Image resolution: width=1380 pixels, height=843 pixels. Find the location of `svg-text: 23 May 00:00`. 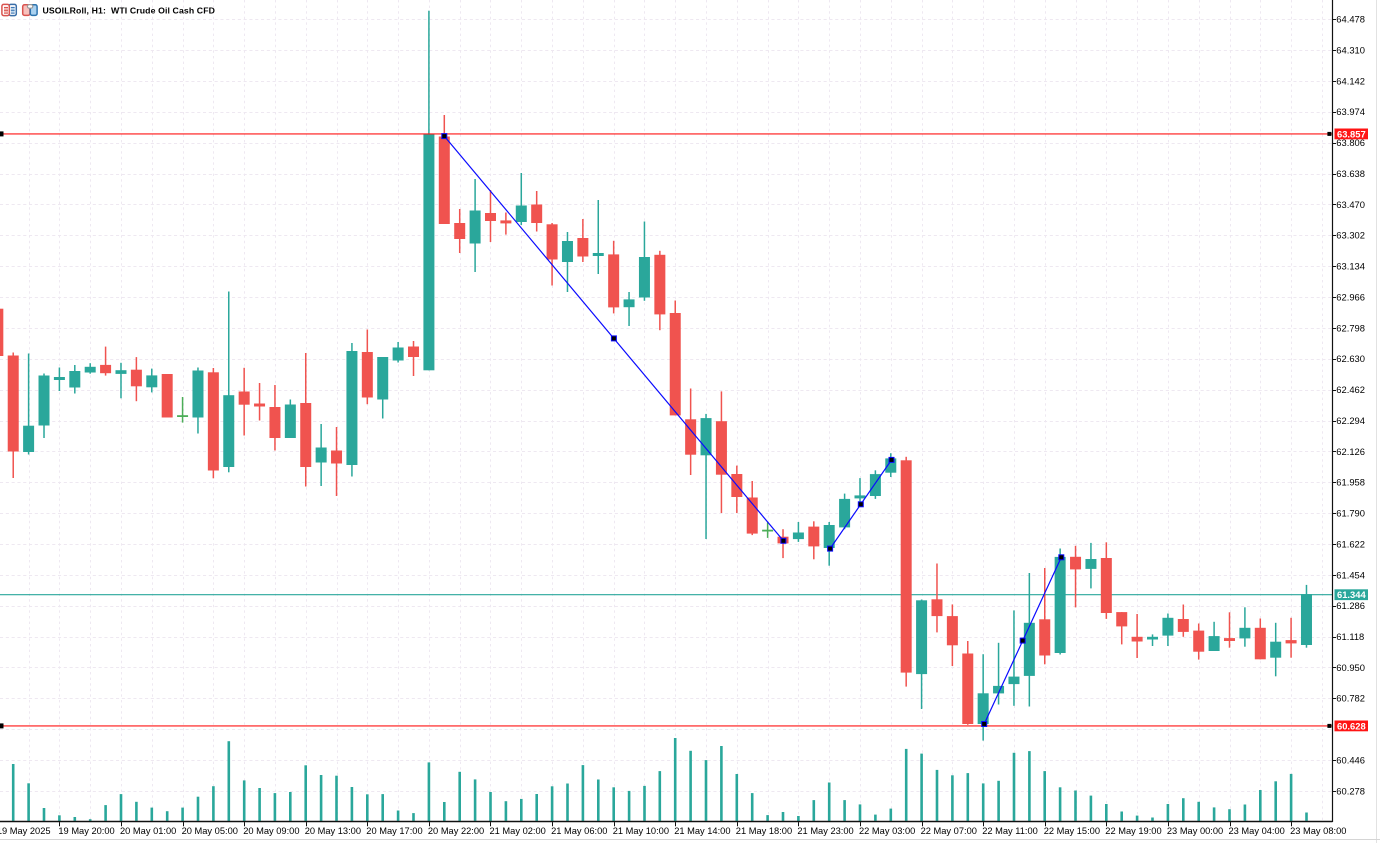

svg-text: 23 May 00:00 is located at coordinates (1195, 831).